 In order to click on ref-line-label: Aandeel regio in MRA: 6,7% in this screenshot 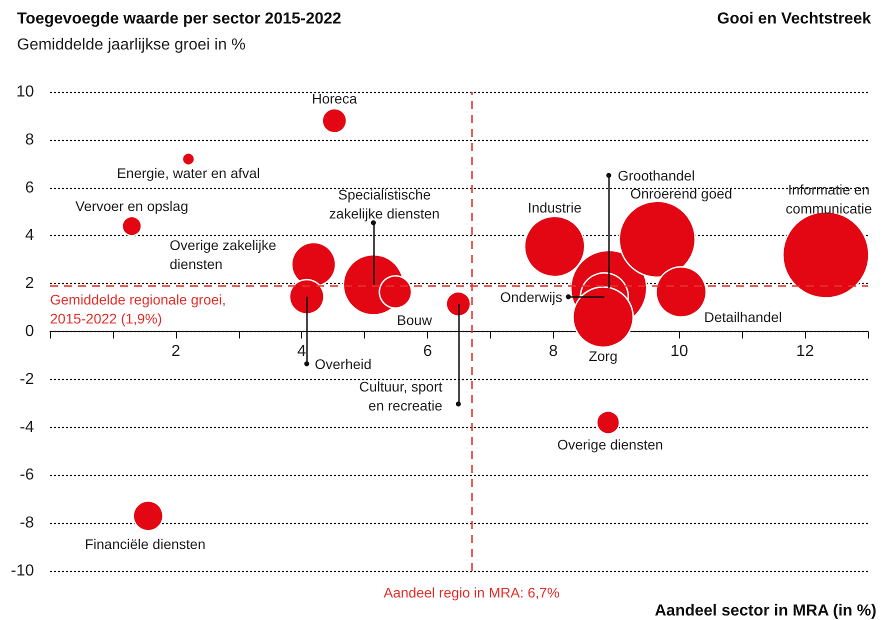, I will do `click(472, 592)`.